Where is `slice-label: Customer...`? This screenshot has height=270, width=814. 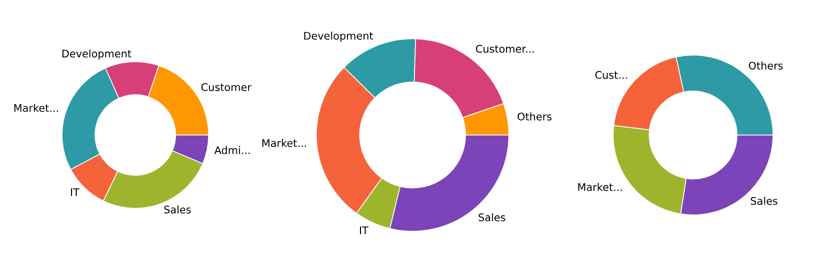
slice-label: Customer... is located at coordinates (505, 48).